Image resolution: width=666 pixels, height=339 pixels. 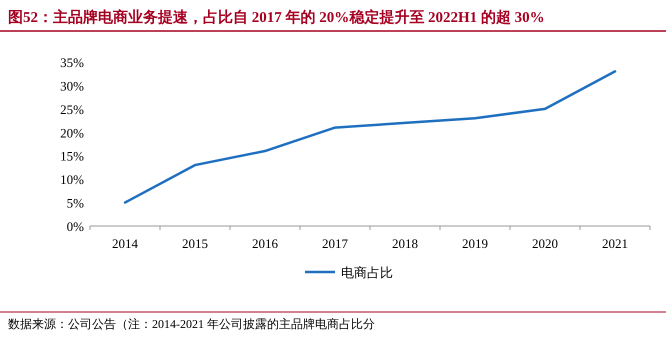 I want to click on y-tick-label: 10%, so click(x=72, y=180).